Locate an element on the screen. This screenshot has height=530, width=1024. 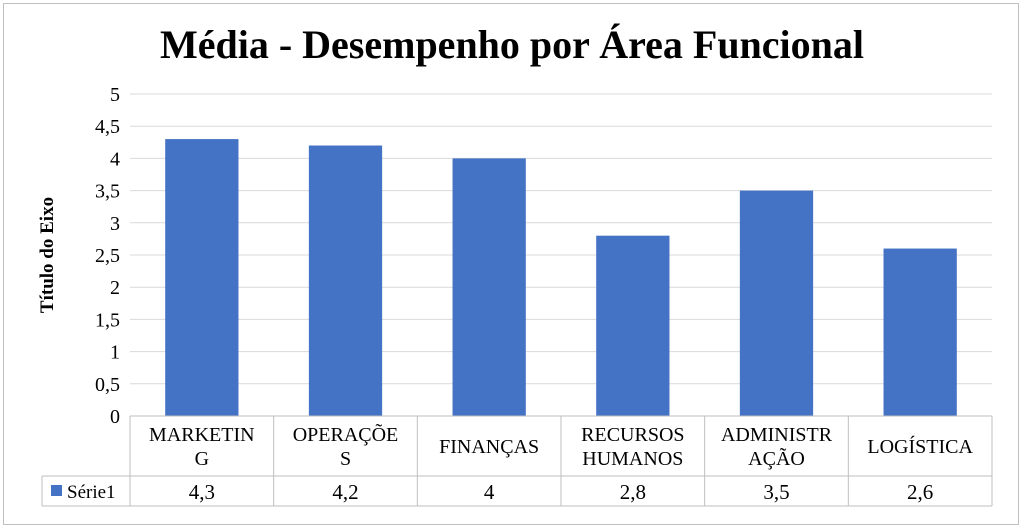
x-category-label: FINANÇAS is located at coordinates (489, 447).